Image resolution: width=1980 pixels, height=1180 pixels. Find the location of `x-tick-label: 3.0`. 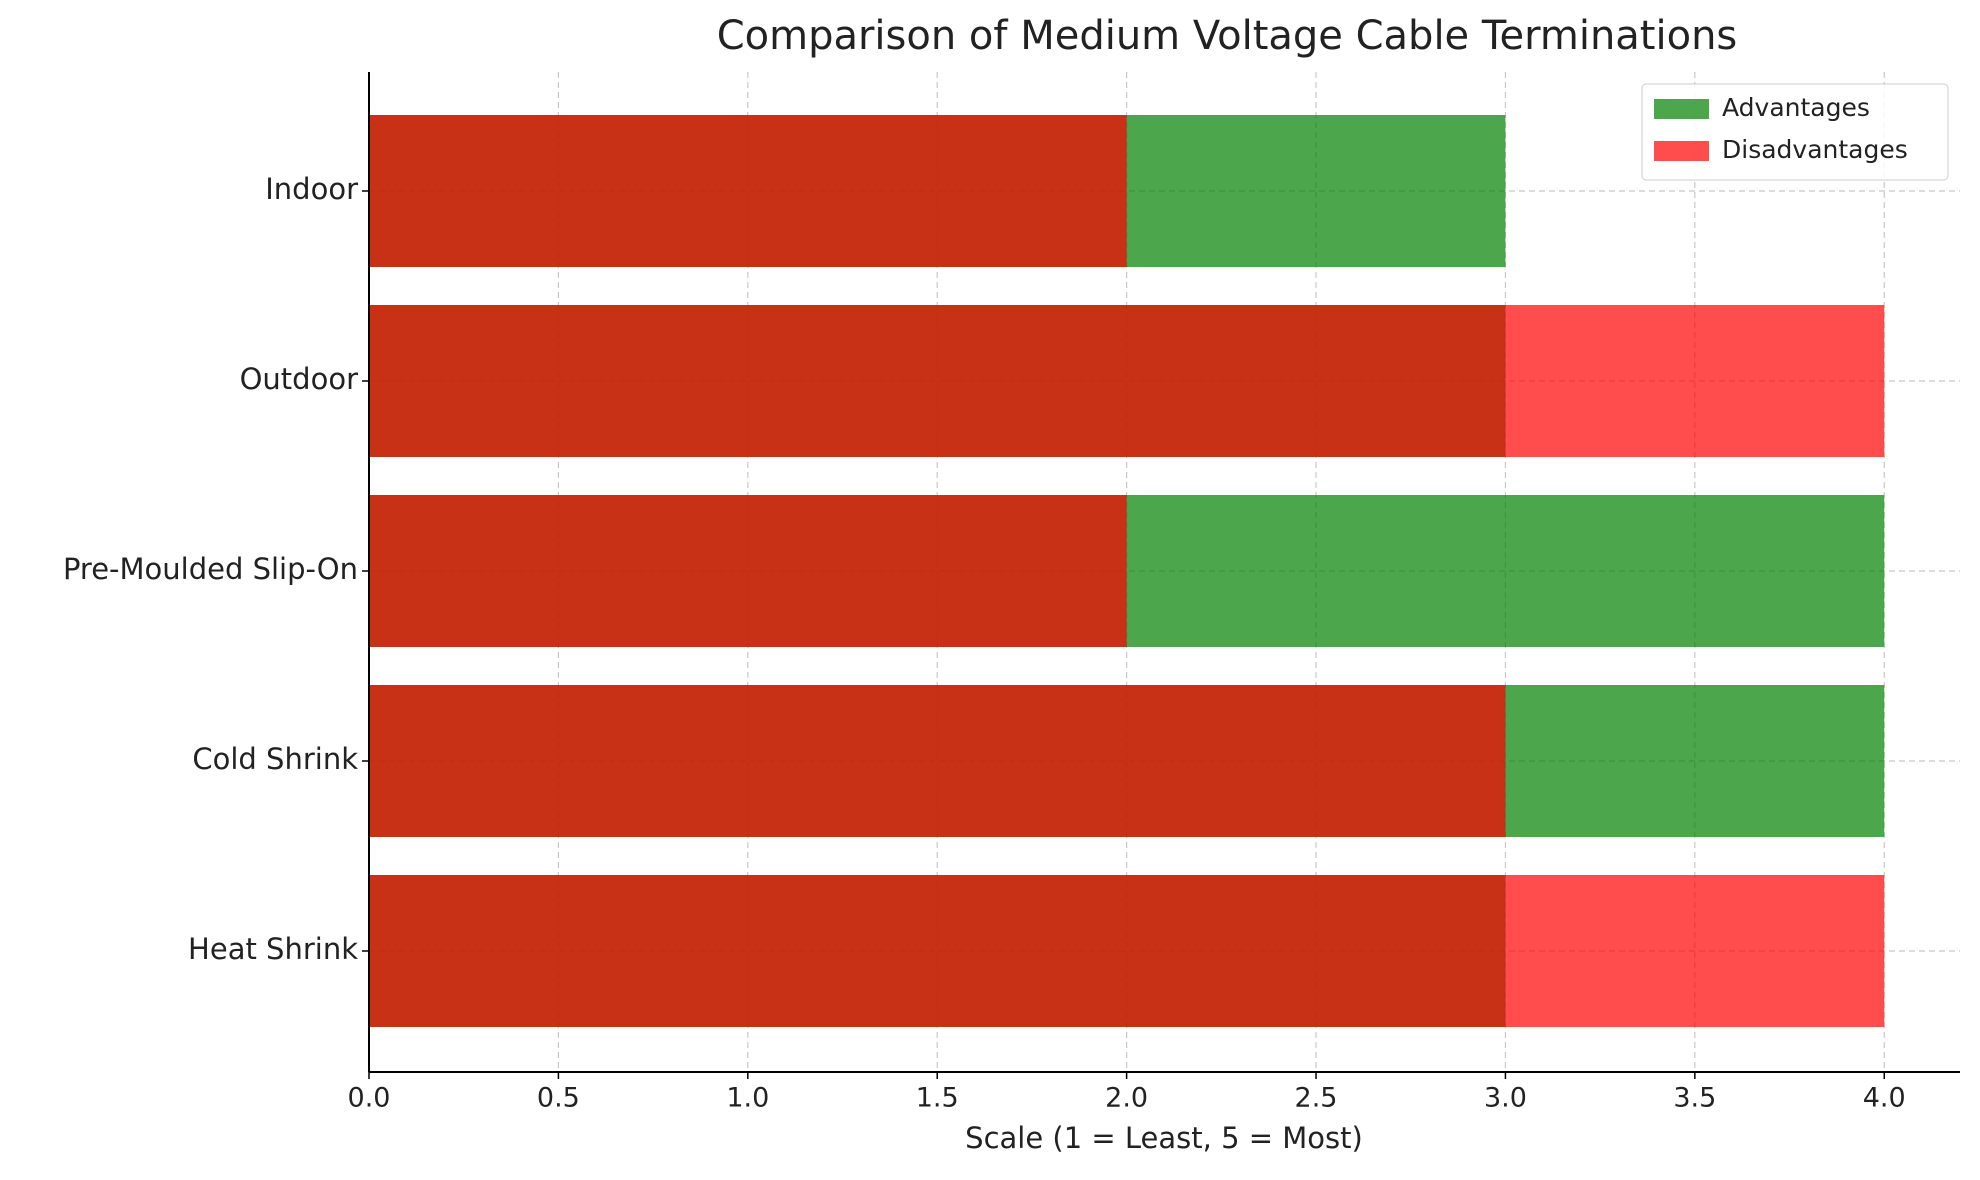

x-tick-label: 3.0 is located at coordinates (1505, 1098).